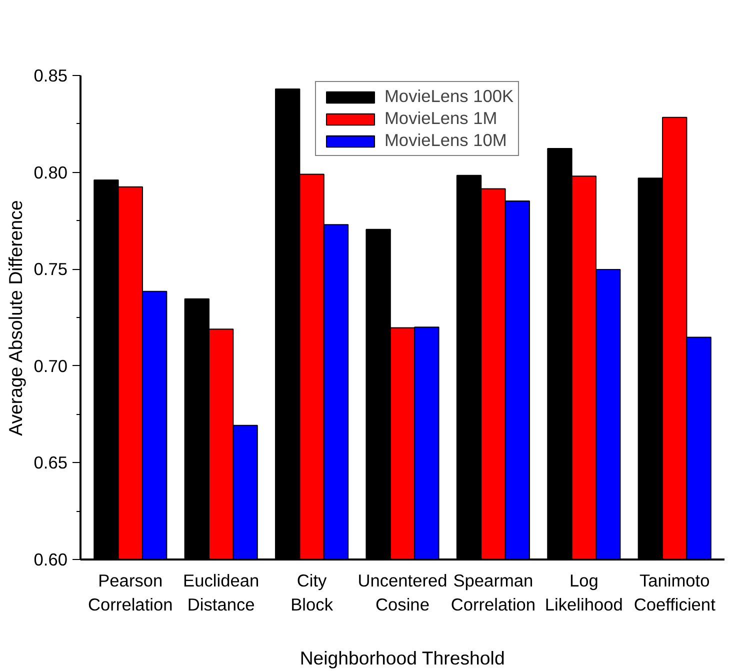  I want to click on x-tick-label: Tanimoto Coefficient, so click(675, 592).